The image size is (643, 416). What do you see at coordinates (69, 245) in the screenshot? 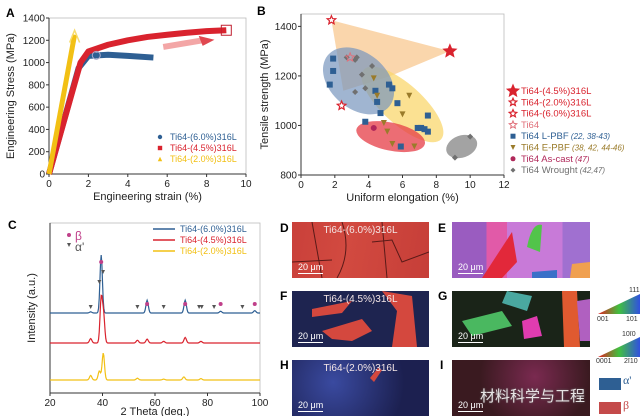
I see `legend-alpha-marker` at bounding box center [69, 245].